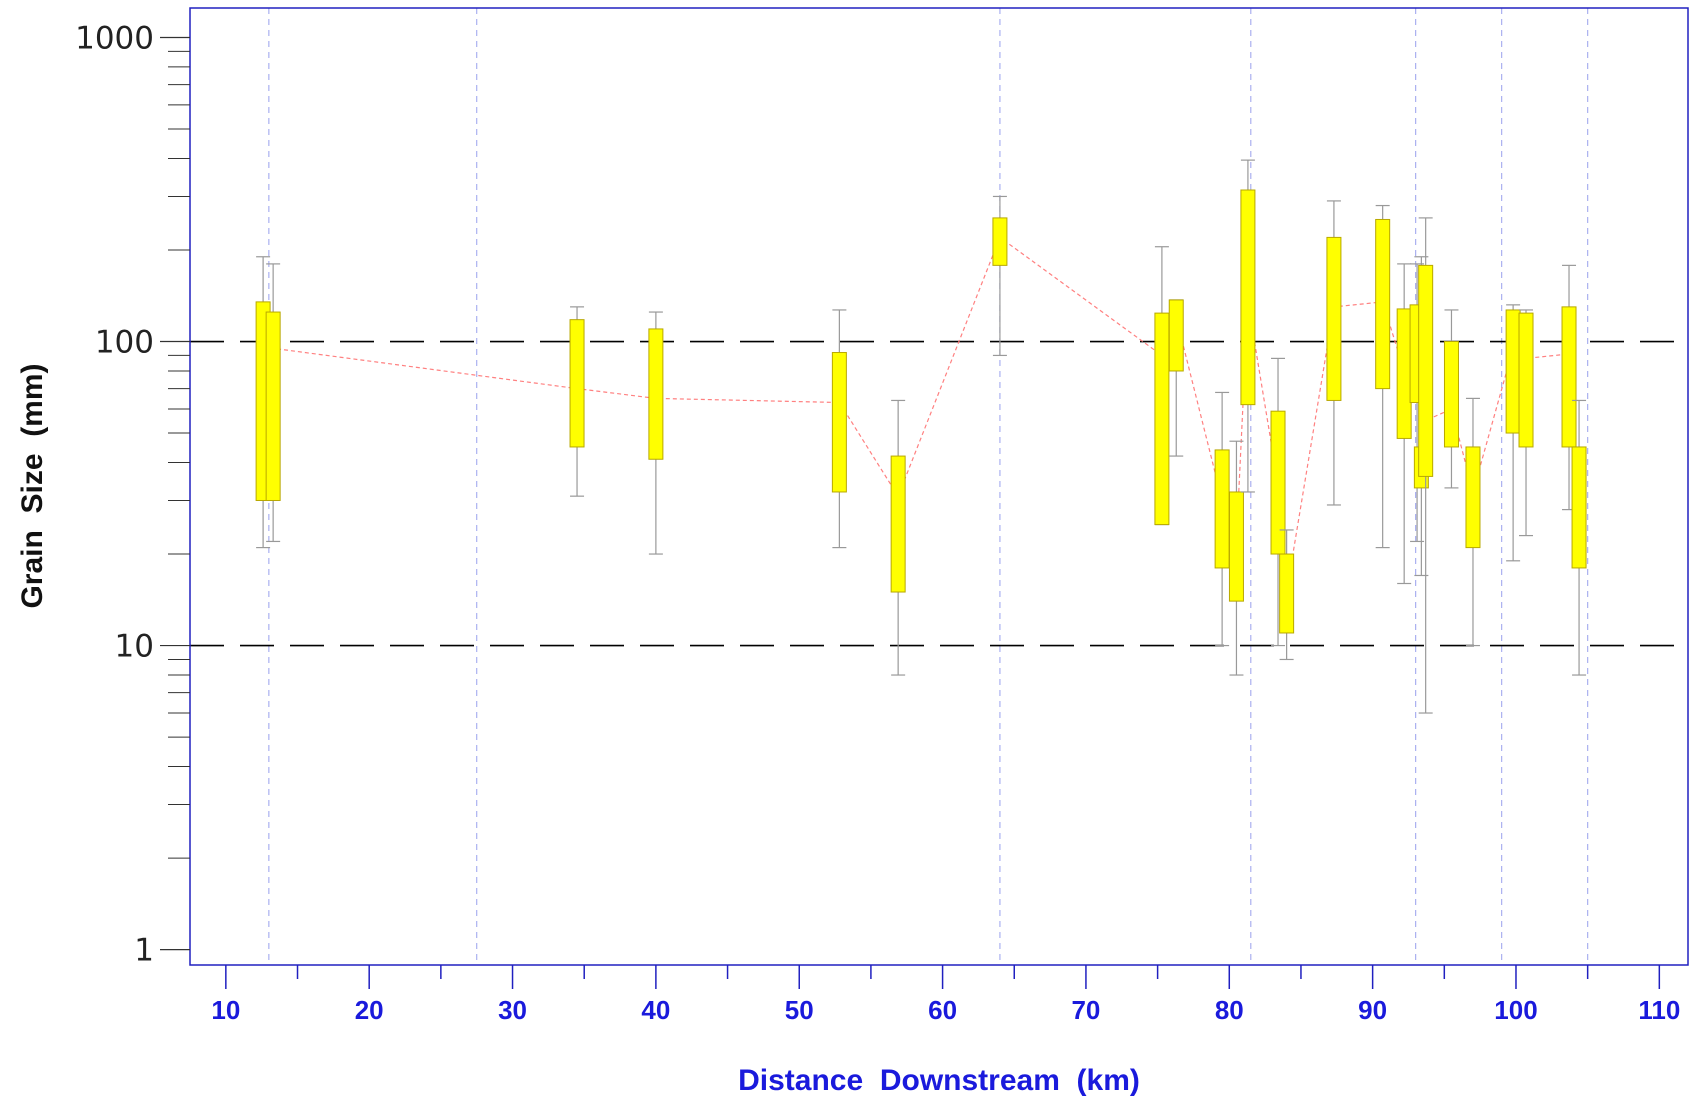 This screenshot has width=1693, height=1098. What do you see at coordinates (369, 1010) in the screenshot?
I see `x-tick-label: 20` at bounding box center [369, 1010].